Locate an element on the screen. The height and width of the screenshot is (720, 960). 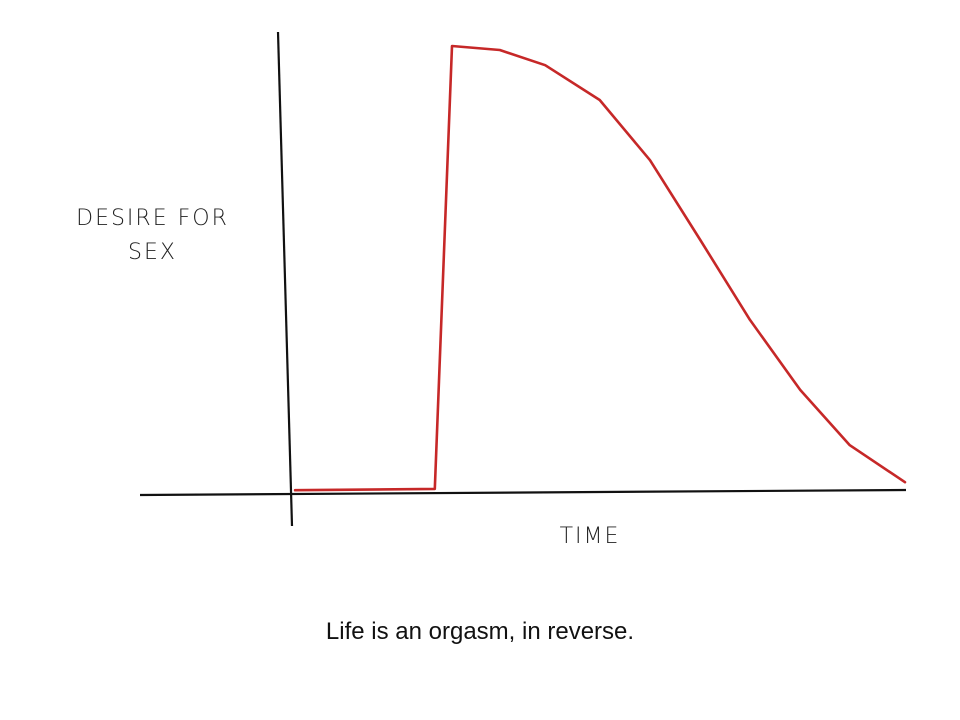
y-axis-label: DESIRE FOR SEX is located at coordinates (152, 235).